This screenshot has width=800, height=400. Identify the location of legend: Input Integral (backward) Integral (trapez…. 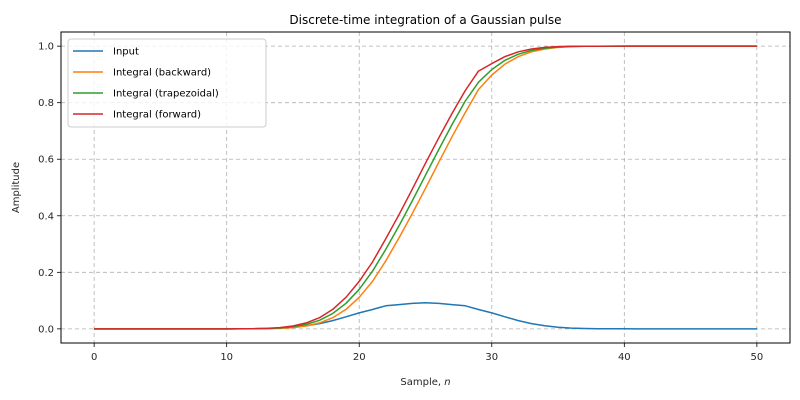
(167, 83).